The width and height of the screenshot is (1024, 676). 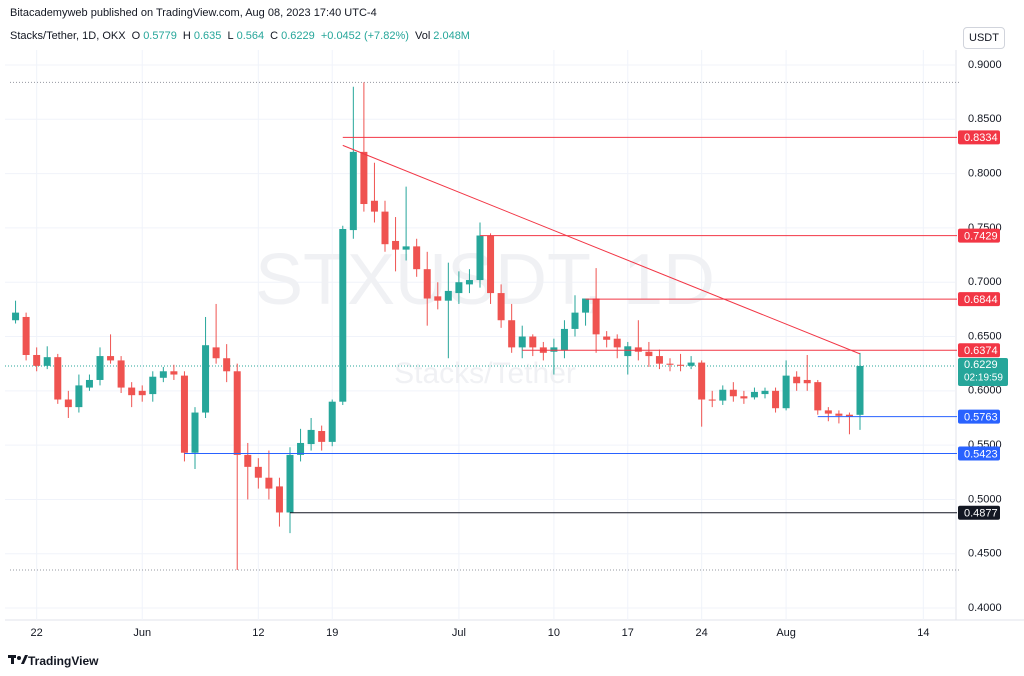 What do you see at coordinates (985, 336) in the screenshot?
I see `y-tick-label: 0.6500` at bounding box center [985, 336].